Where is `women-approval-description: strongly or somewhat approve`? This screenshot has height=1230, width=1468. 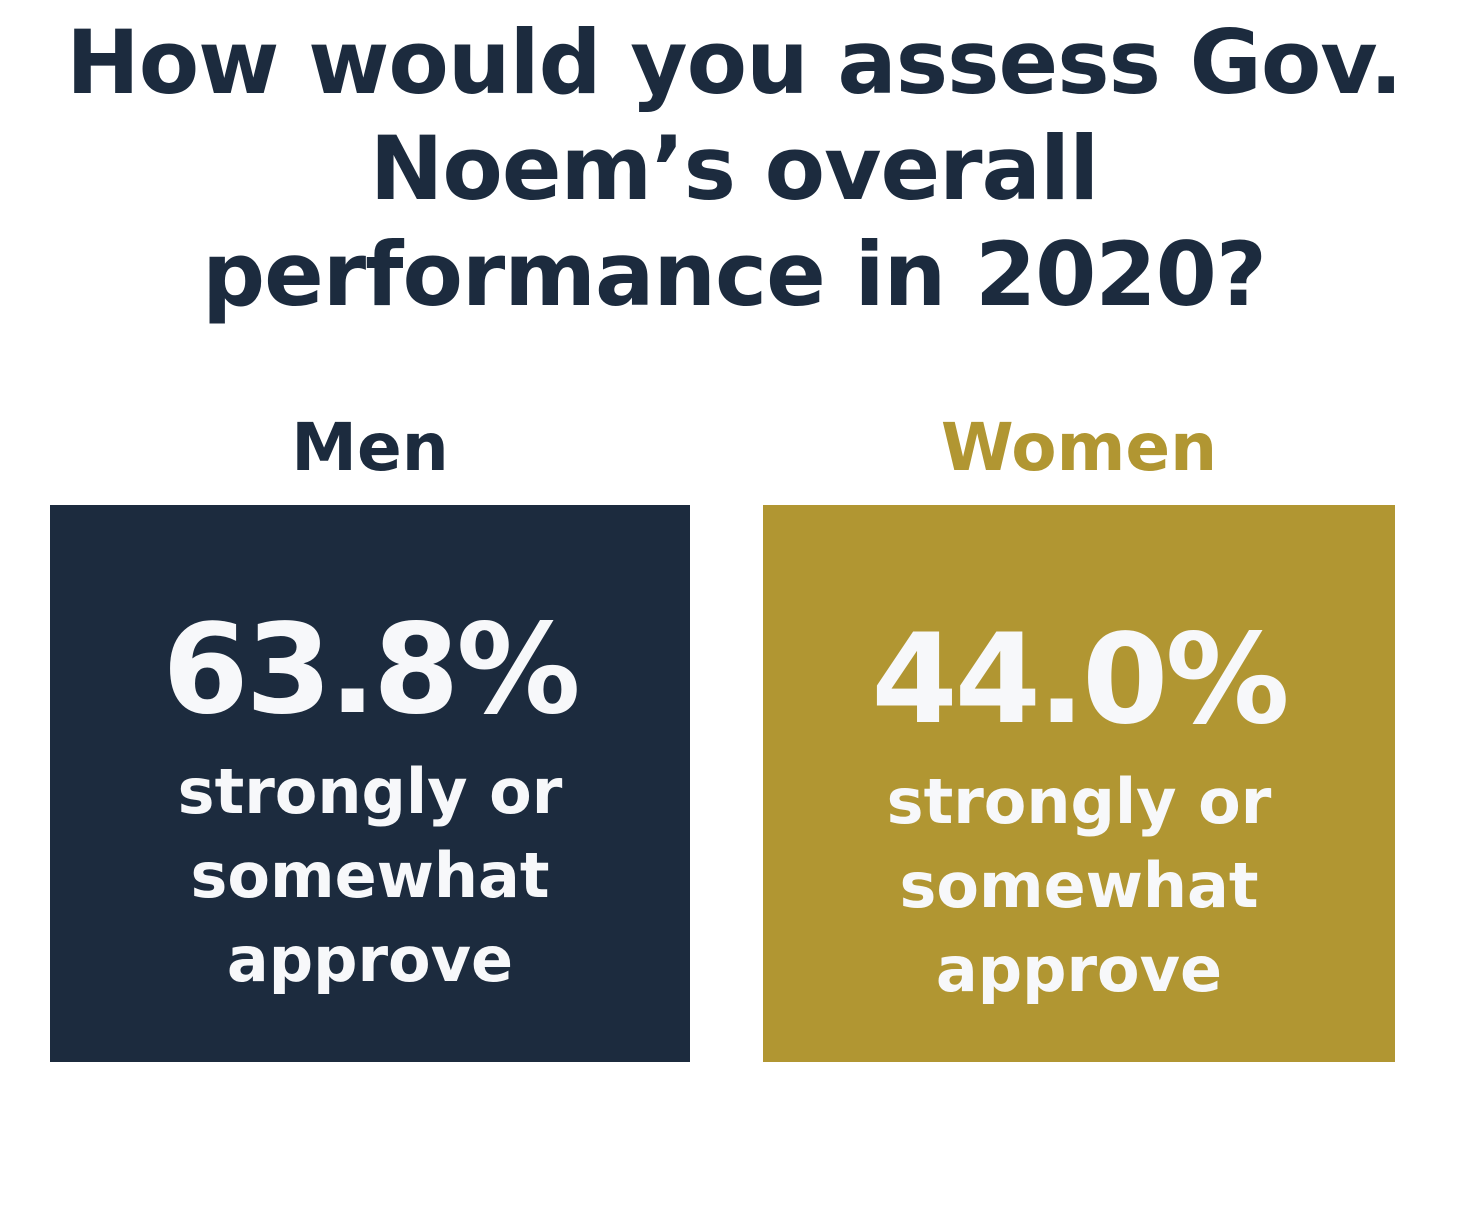
women-approval-description: strongly or somewhat approve is located at coordinates (1079, 886).